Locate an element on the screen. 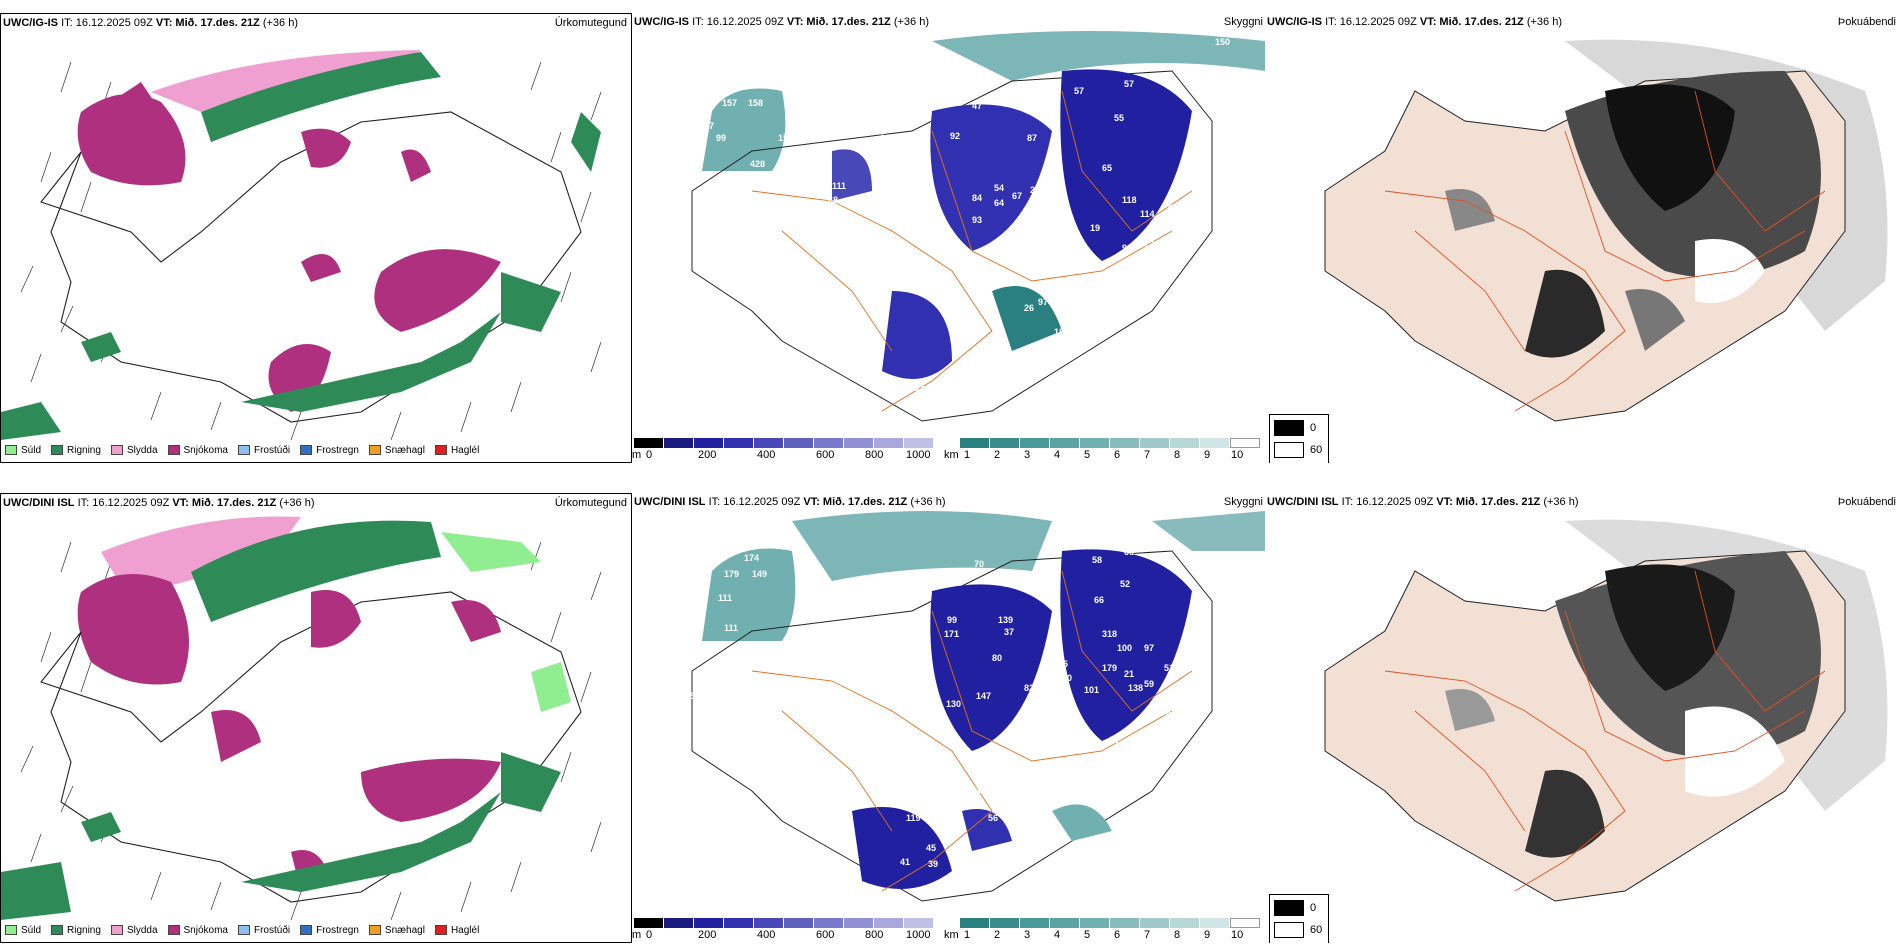  tick-label: 1000 is located at coordinates (918, 455).